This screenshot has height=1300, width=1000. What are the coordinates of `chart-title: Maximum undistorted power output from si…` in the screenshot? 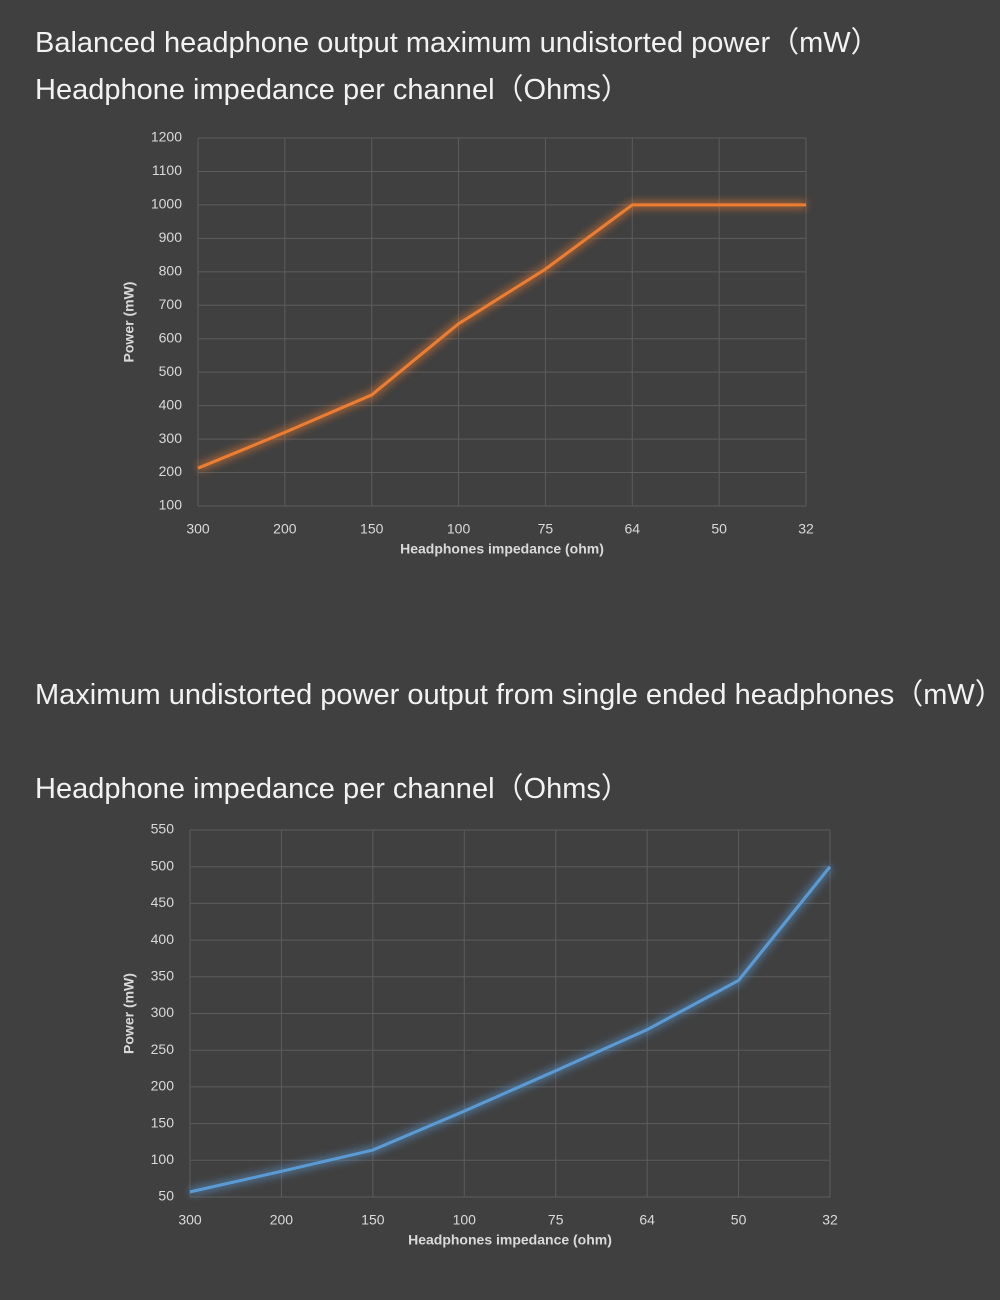 It's located at (517, 695).